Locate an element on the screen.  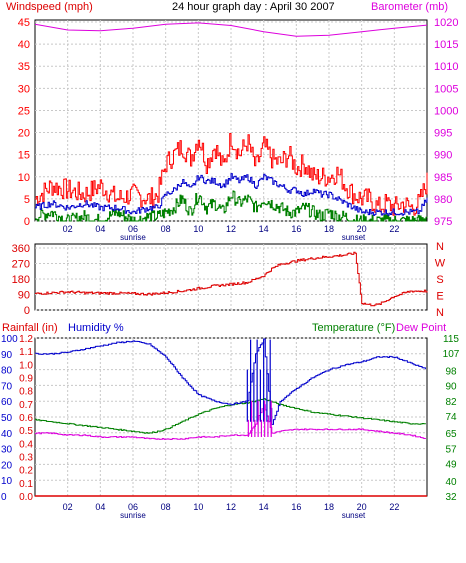
direction-tick-label: 360 is located at coordinates (21, 249).